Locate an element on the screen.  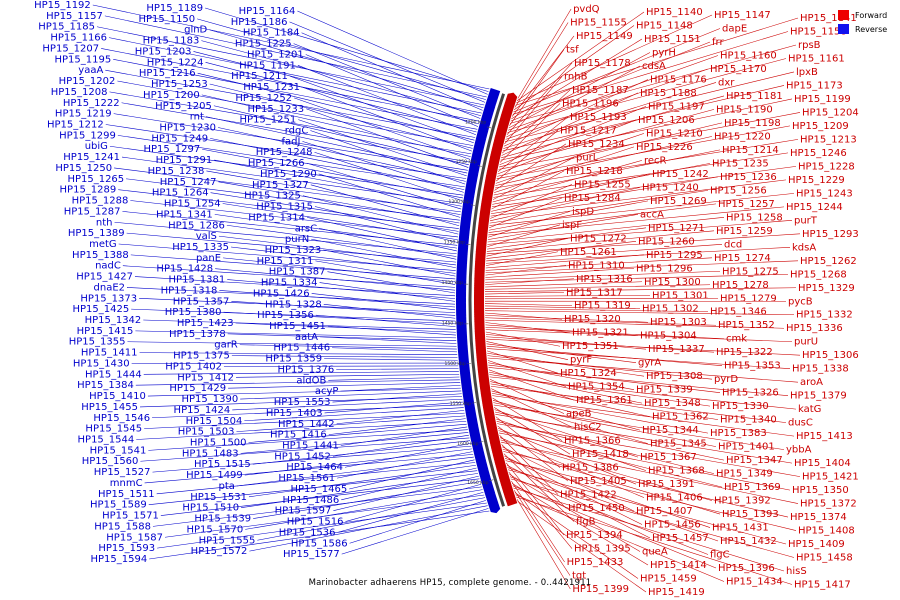
gene-label: HP15_1183 is located at coordinates (171, 41).